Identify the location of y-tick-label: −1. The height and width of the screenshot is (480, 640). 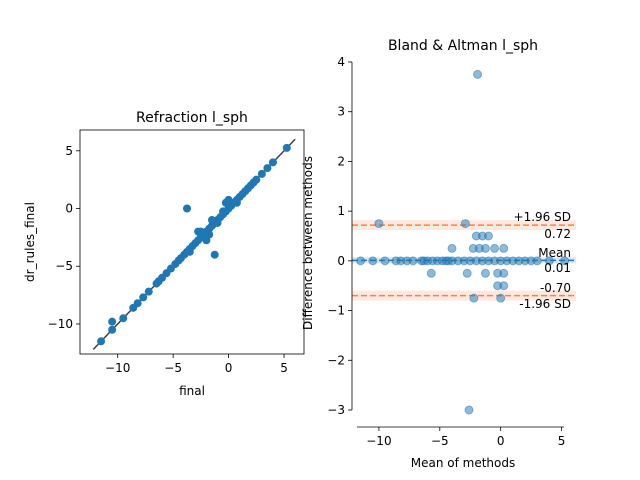
(336, 311).